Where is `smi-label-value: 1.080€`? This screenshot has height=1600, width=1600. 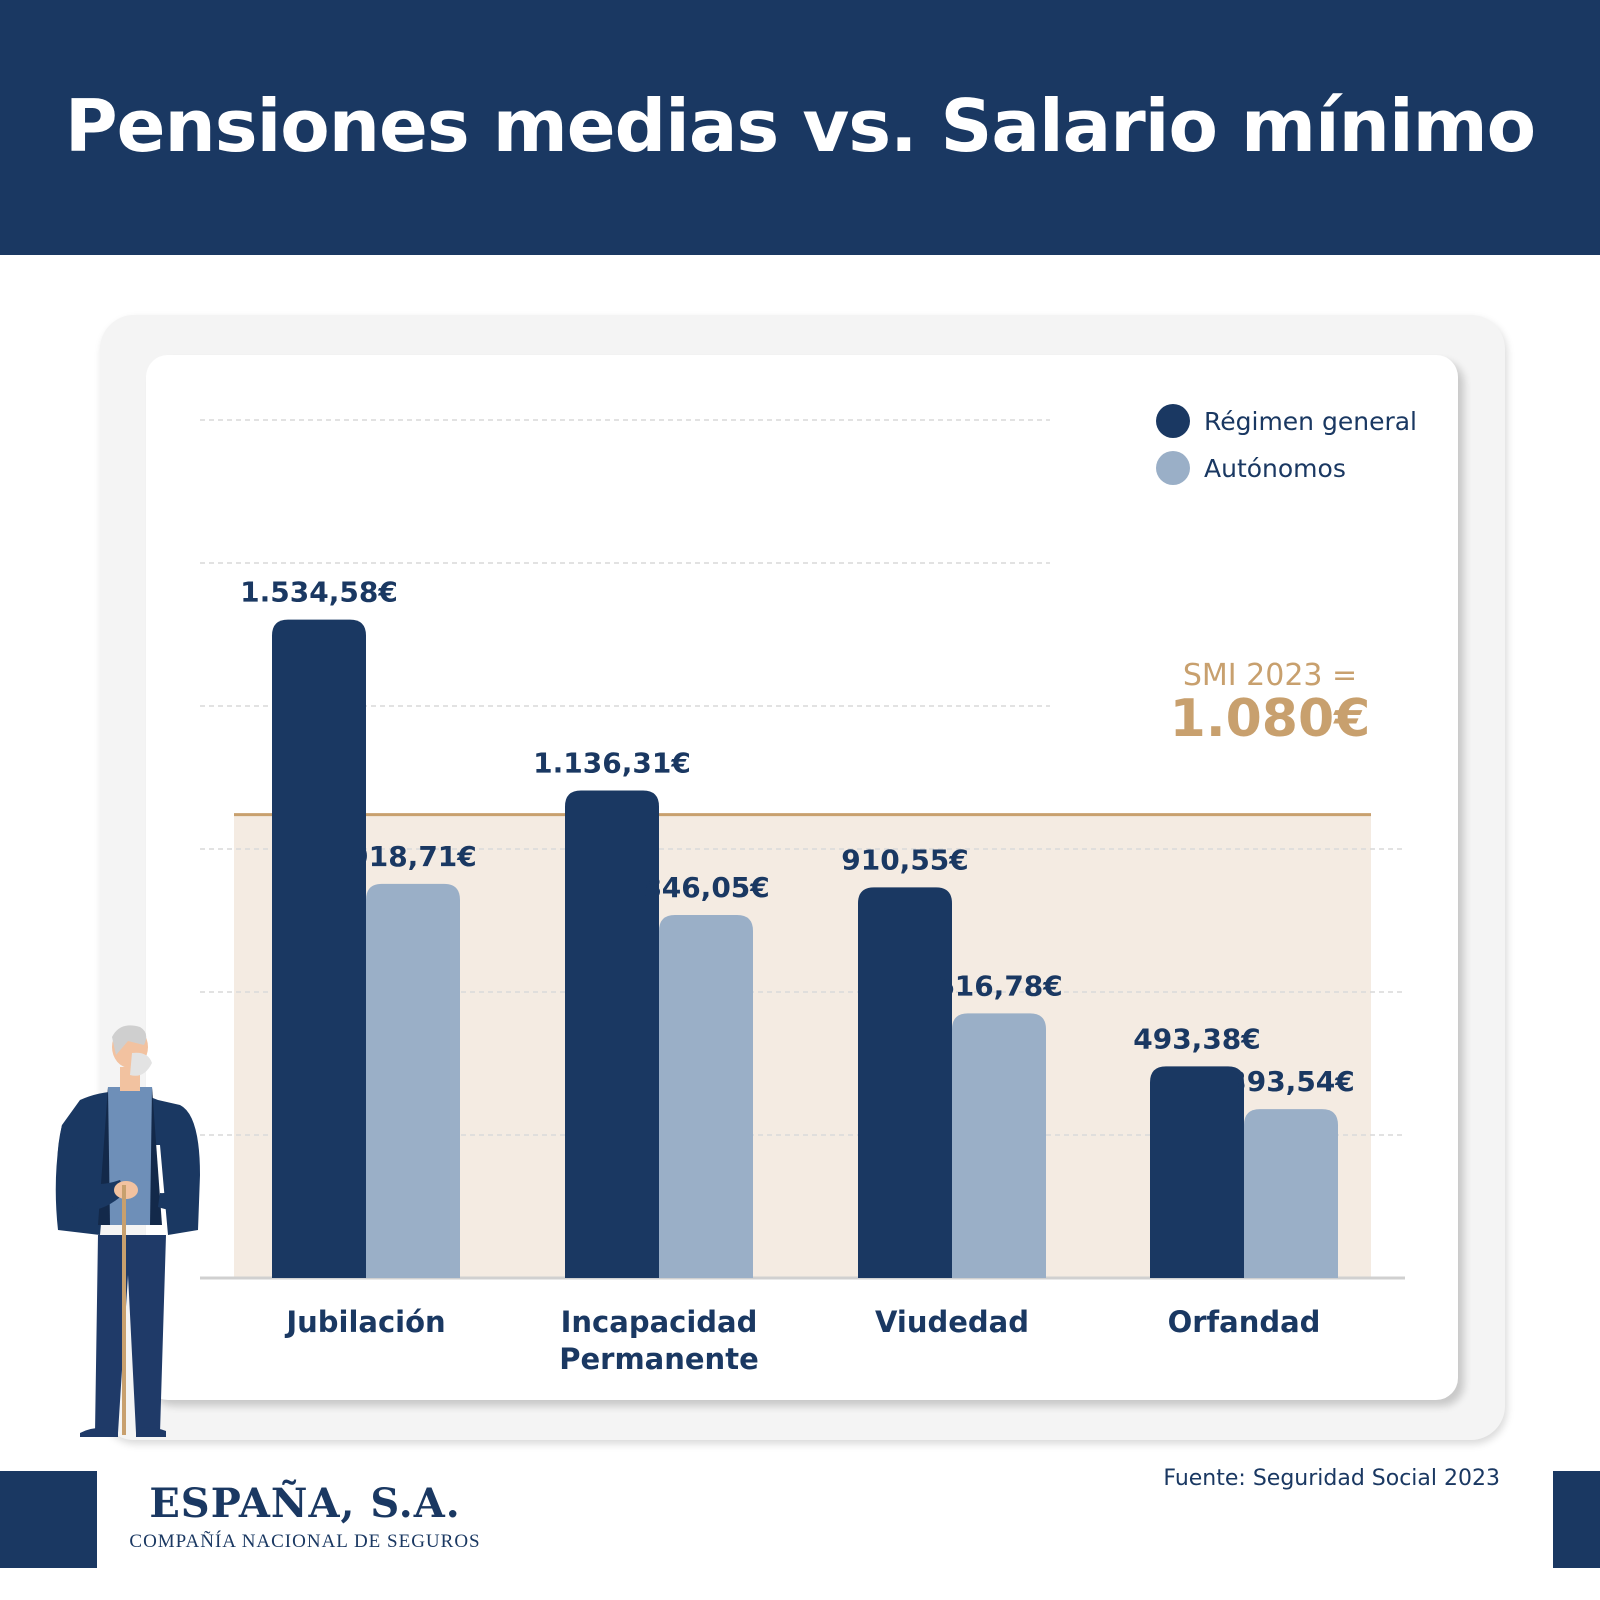 smi-label-value: 1.080€ is located at coordinates (1270, 718).